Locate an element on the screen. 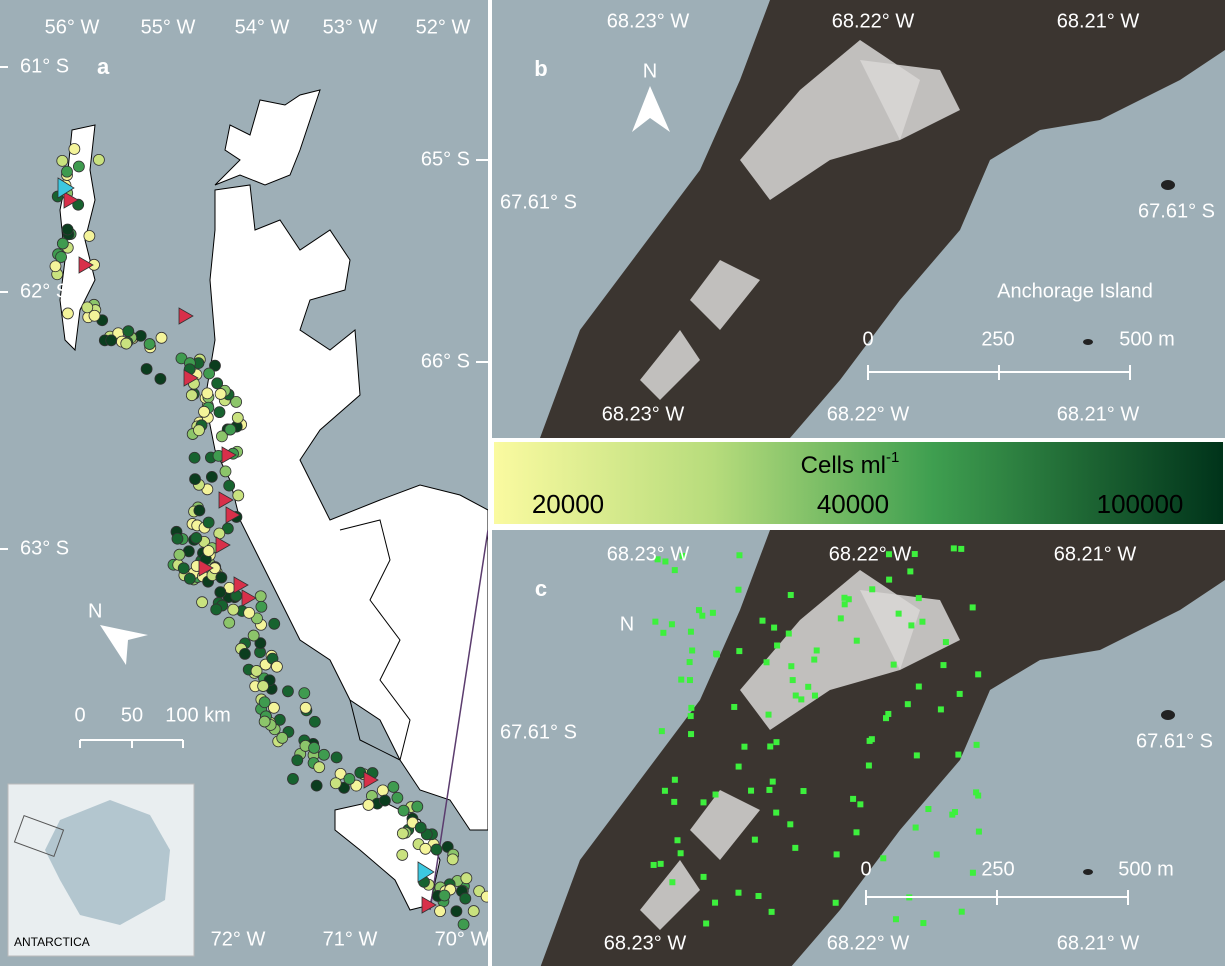 Image resolution: width=1225 pixels, height=966 pixels. scale-label: 100 km is located at coordinates (198, 715).